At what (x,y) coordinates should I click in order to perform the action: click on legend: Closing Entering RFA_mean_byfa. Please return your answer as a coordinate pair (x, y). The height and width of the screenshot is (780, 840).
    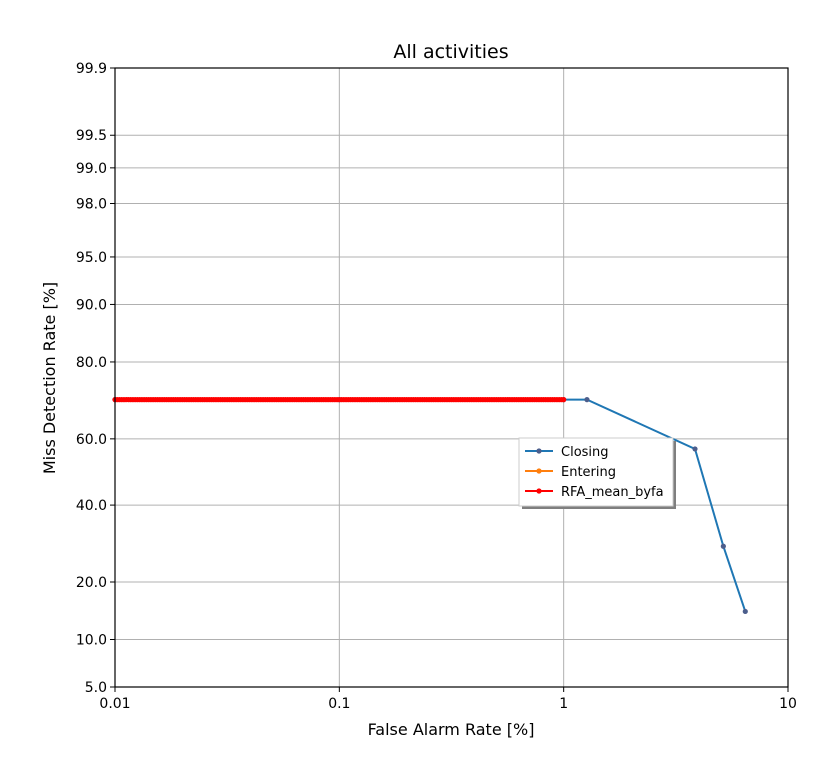
    Looking at the image, I should click on (597, 473).